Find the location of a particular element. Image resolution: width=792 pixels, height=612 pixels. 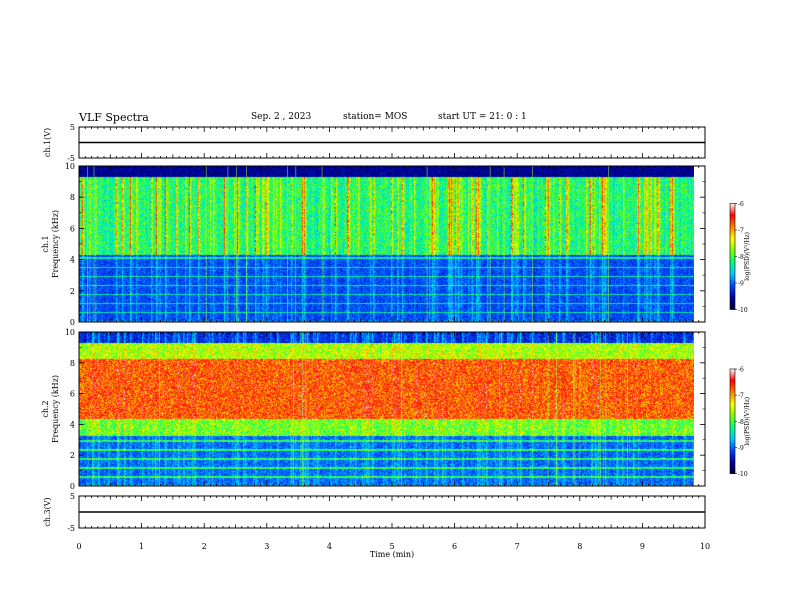

y-axis-label: ch.1 is located at coordinates (45, 243).